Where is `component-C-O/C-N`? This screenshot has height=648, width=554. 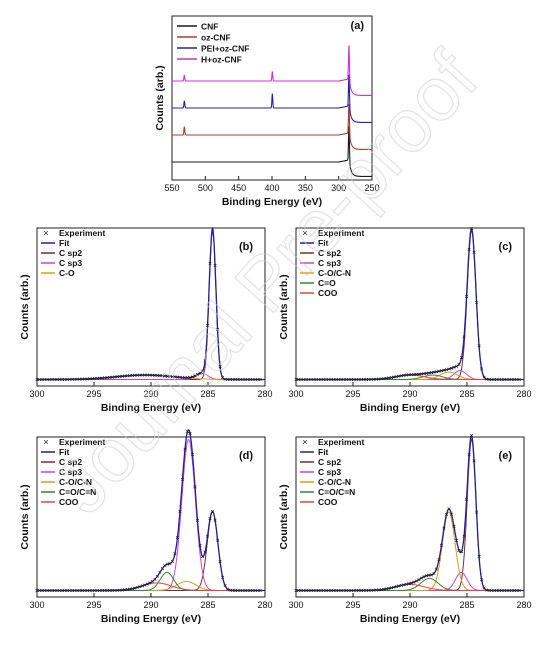 component-C-O/C-N is located at coordinates (410, 551).